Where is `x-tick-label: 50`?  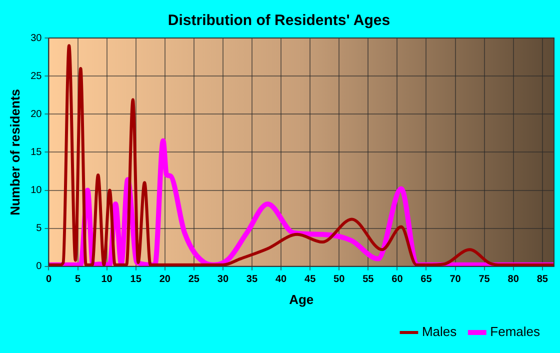 x-tick-label: 50 is located at coordinates (340, 280).